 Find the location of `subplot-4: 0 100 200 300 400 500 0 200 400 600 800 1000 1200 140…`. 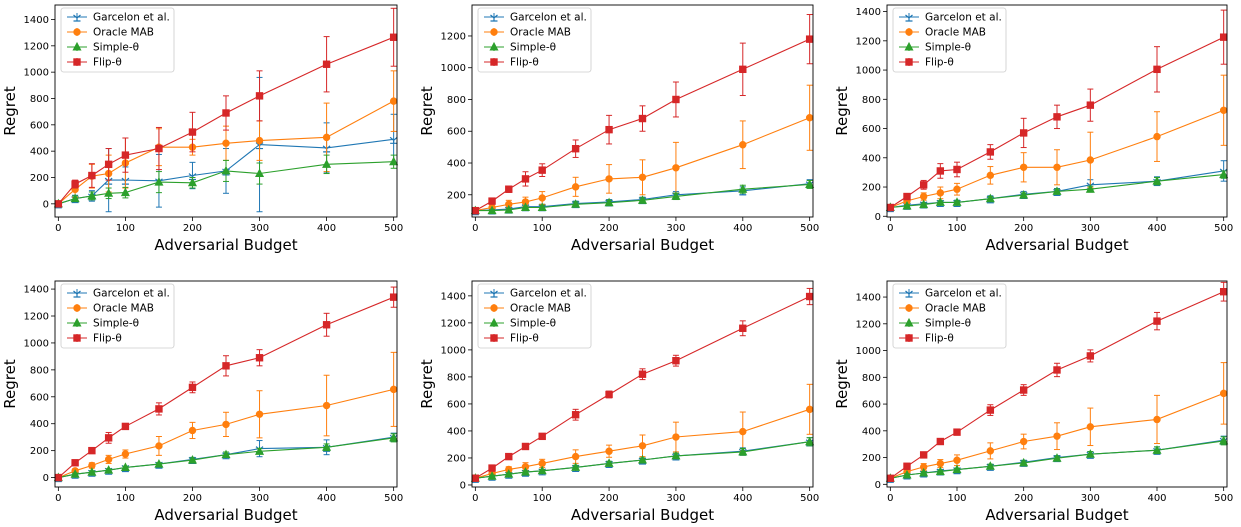

subplot-4: 0 100 200 300 400 500 0 200 400 600 800 1000 1200 140… is located at coordinates (202, 402).